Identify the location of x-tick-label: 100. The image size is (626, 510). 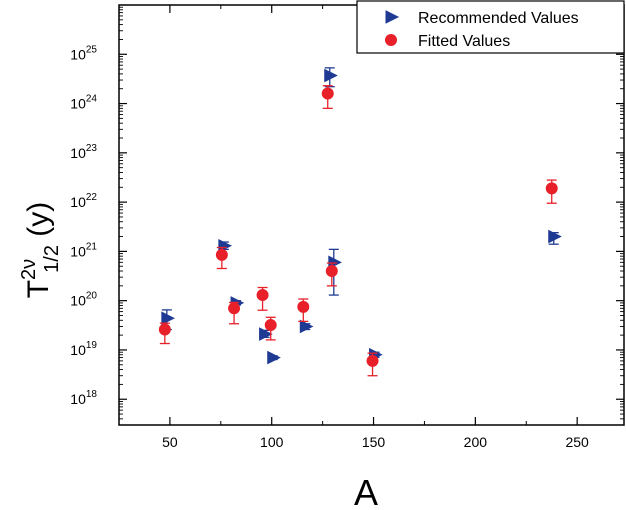
(272, 442).